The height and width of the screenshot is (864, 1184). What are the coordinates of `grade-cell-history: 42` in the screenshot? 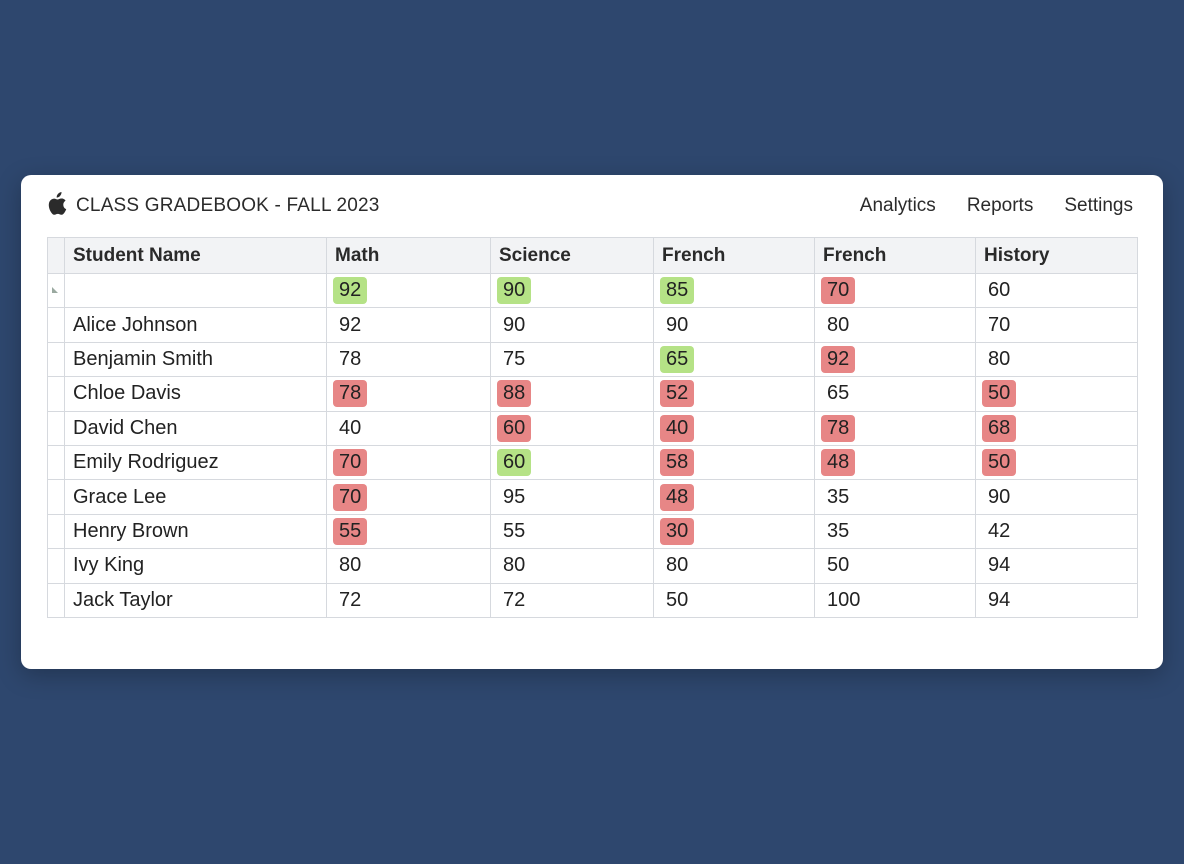 It's located at (1056, 531).